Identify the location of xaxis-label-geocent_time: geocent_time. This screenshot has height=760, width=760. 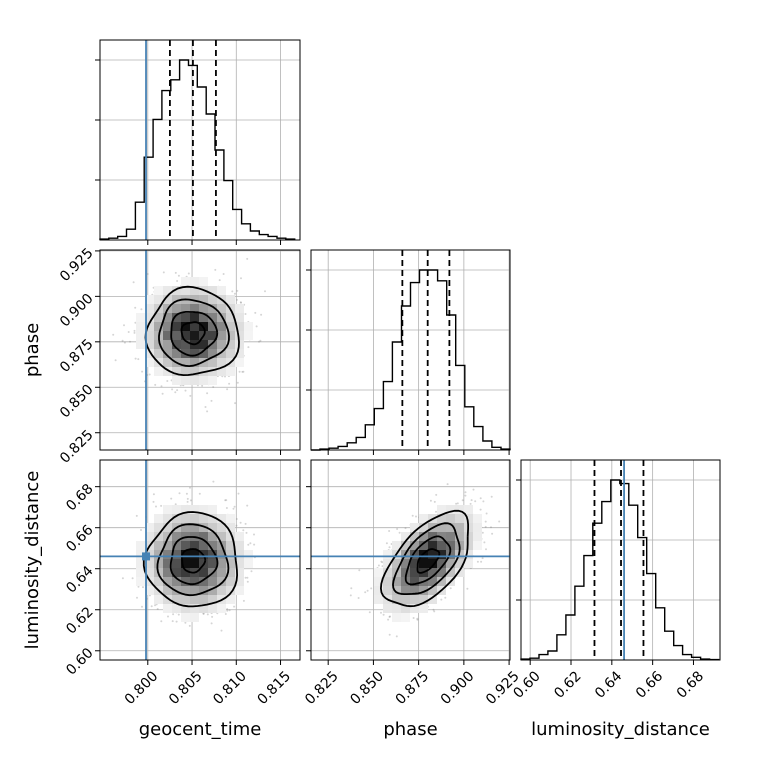
(200, 729).